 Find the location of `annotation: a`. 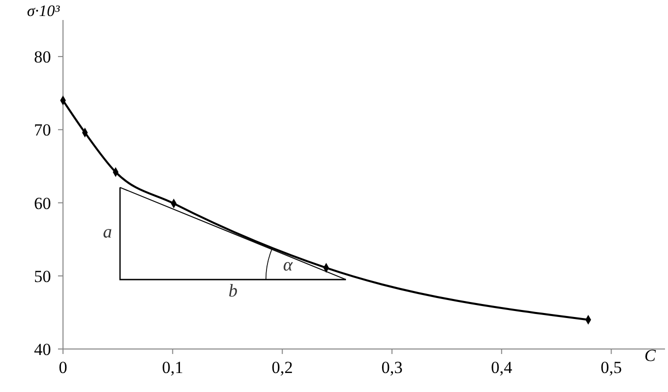

annotation: a is located at coordinates (107, 232).